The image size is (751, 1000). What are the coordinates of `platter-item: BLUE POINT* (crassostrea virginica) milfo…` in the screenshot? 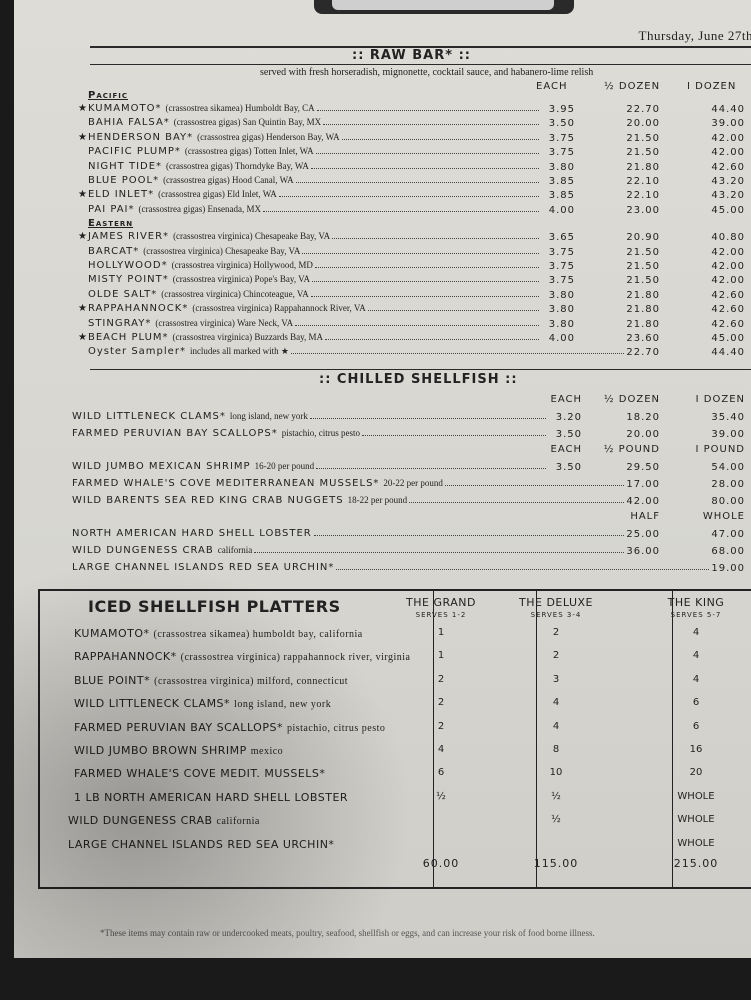 It's located at (211, 680).